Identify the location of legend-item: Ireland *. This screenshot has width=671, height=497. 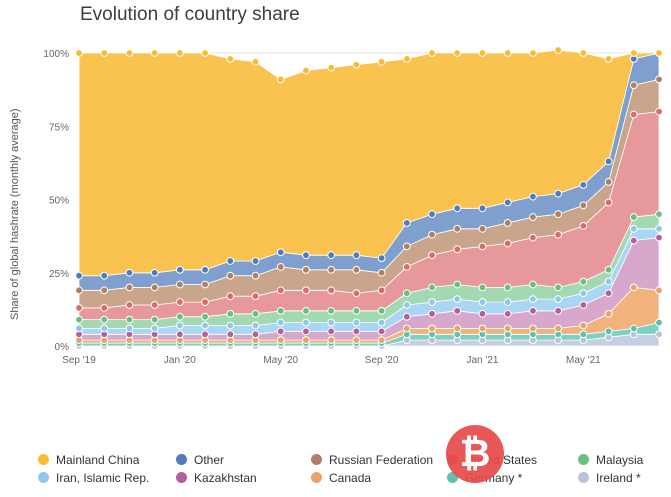
(609, 478).